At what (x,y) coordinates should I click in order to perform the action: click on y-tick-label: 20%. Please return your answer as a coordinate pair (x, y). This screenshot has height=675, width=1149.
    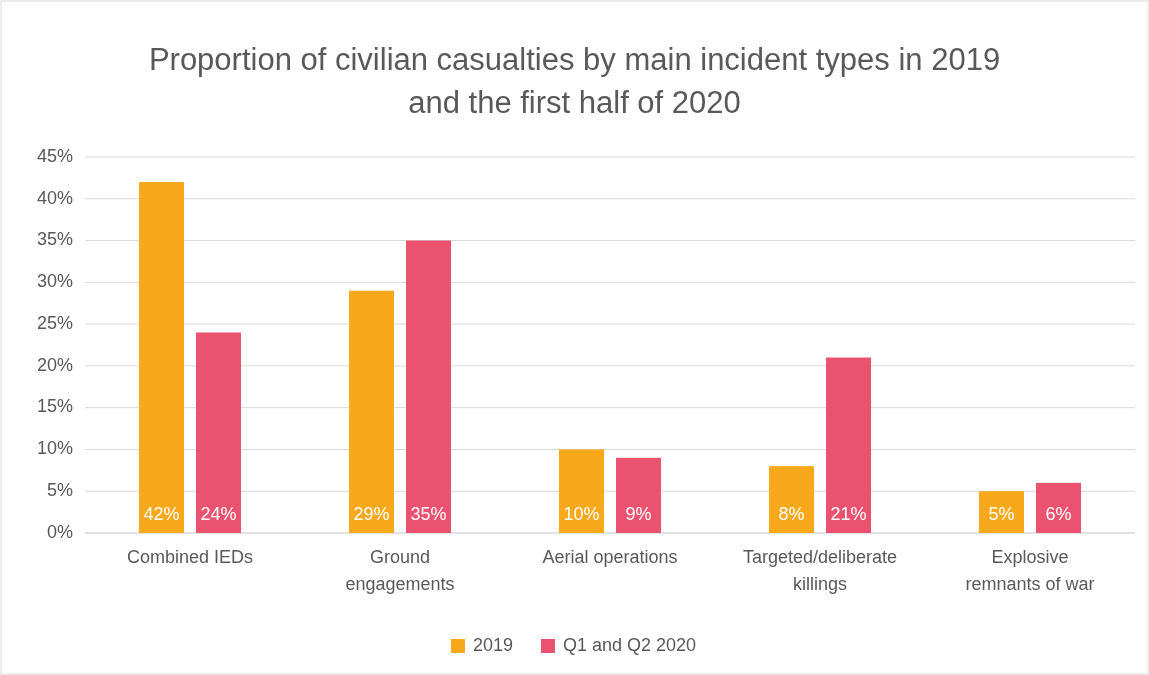
    Looking at the image, I should click on (54, 364).